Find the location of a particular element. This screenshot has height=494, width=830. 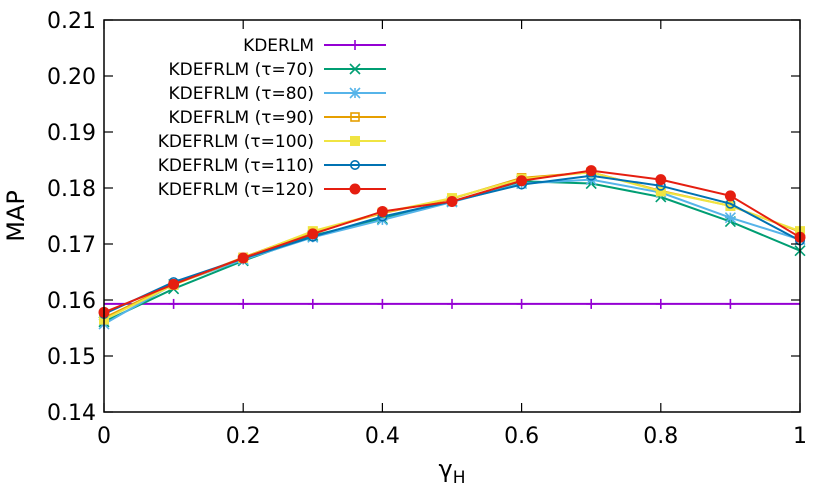

y-tick-label: 0.21 is located at coordinates (71, 21).